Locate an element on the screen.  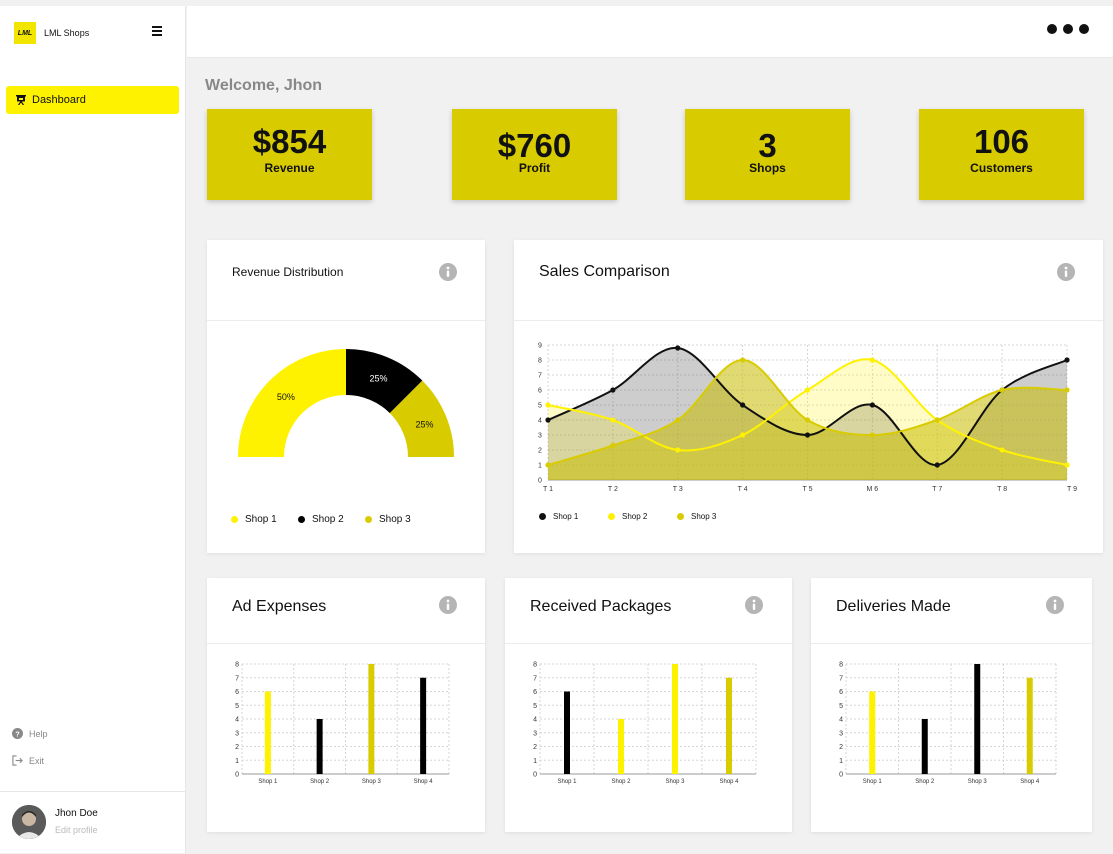
stat-value: 106 is located at coordinates (1001, 141).